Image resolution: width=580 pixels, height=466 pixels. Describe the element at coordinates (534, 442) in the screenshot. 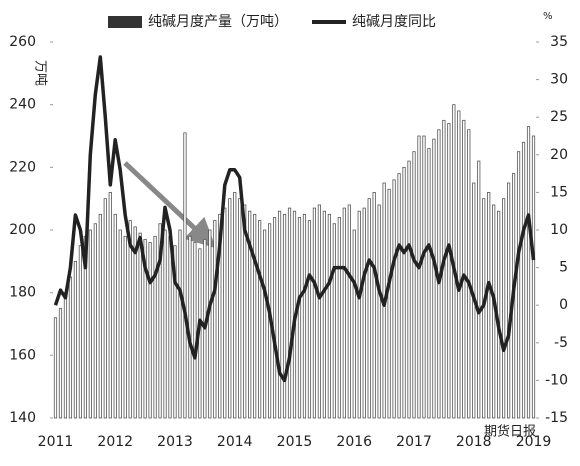

I see `x-tick-label: 2019` at that location.